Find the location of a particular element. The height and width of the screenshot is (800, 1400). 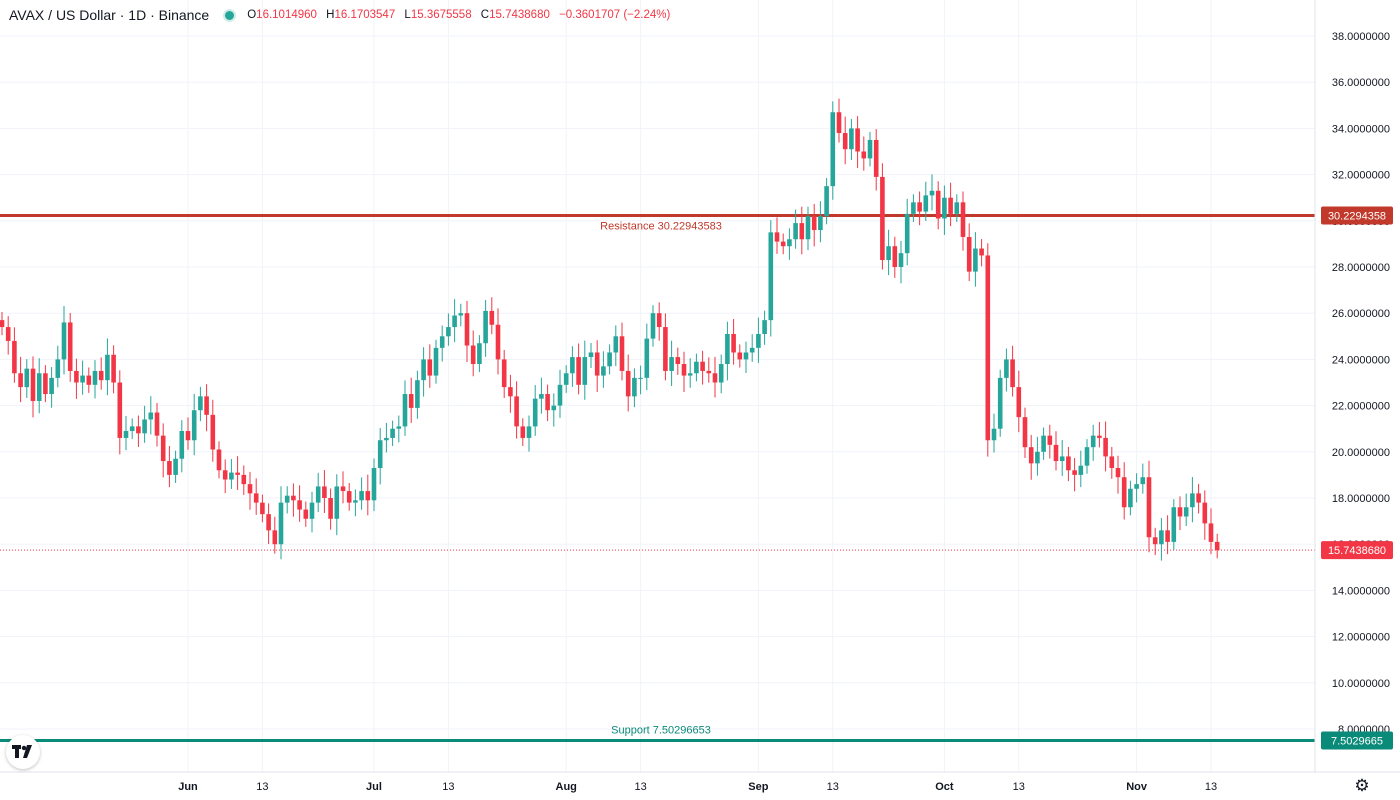

resistance-label: Resistance 30.22943583 is located at coordinates (661, 227).